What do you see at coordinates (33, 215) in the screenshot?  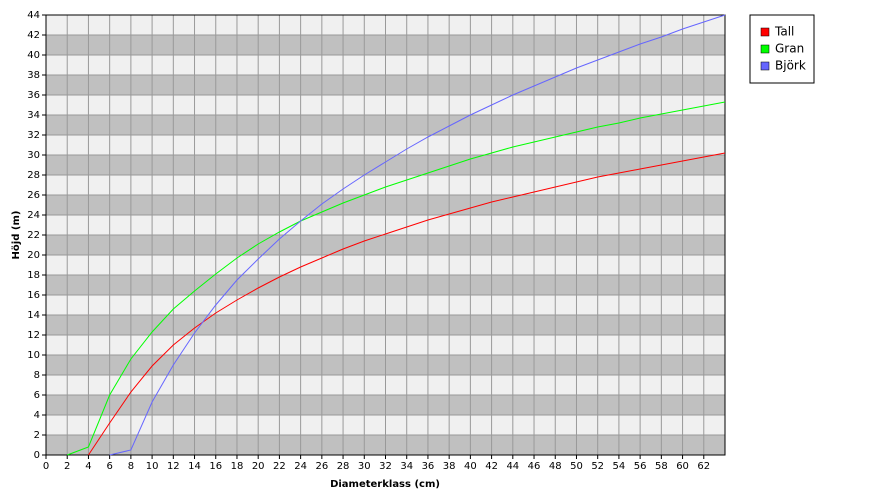 I see `y-tick-label: 24` at bounding box center [33, 215].